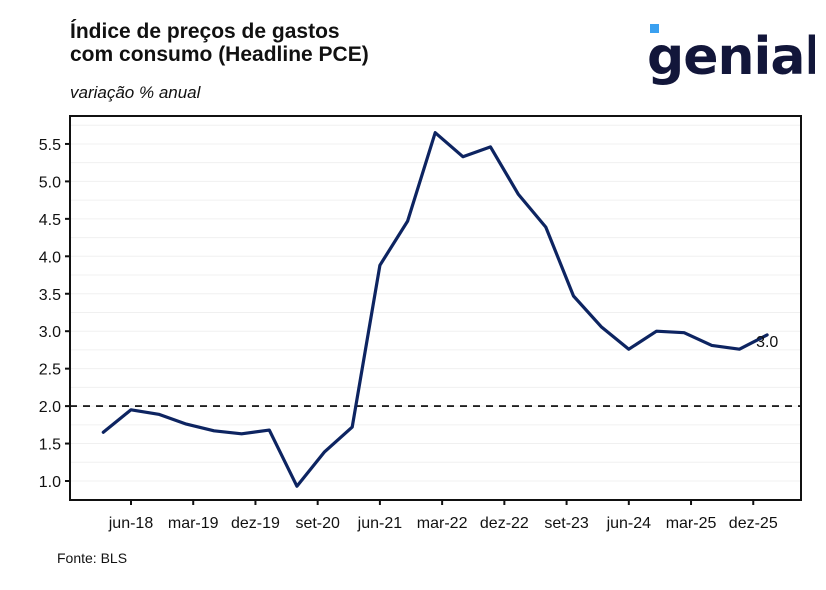 This screenshot has height=590, width=826. I want to click on y-tick-label: 4.5, so click(50, 220).